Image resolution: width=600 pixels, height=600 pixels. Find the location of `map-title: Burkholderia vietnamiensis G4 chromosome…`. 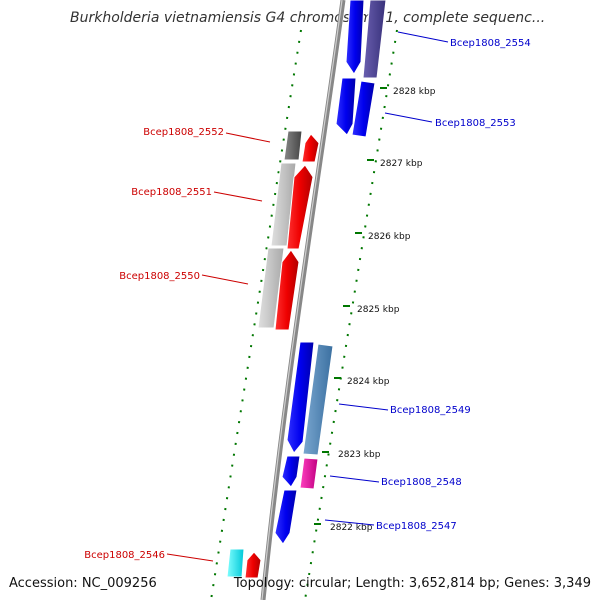

map-title: Burkholderia vietnamiensis G4 chromosome… is located at coordinates (307, 18).